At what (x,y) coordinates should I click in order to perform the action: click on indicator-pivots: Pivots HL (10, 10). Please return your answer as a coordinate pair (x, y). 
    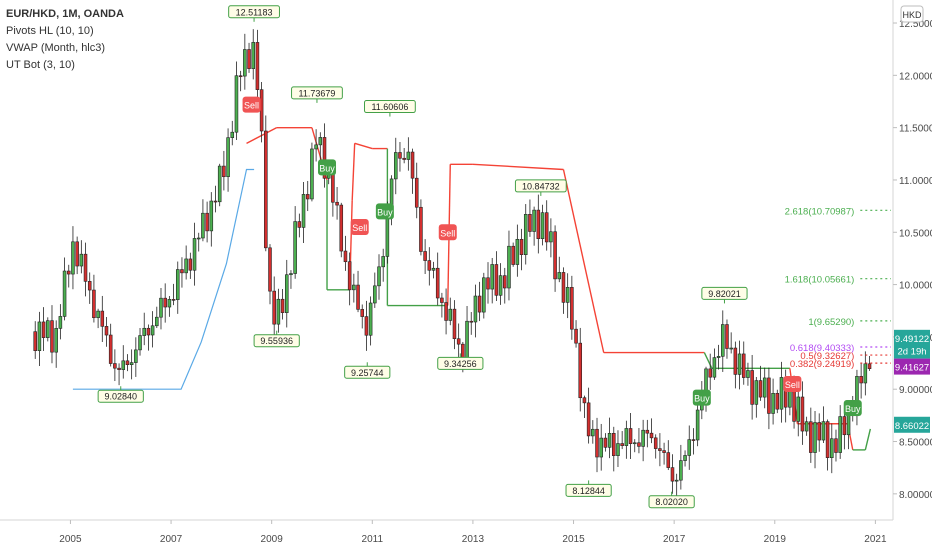
    Looking at the image, I should click on (50, 31).